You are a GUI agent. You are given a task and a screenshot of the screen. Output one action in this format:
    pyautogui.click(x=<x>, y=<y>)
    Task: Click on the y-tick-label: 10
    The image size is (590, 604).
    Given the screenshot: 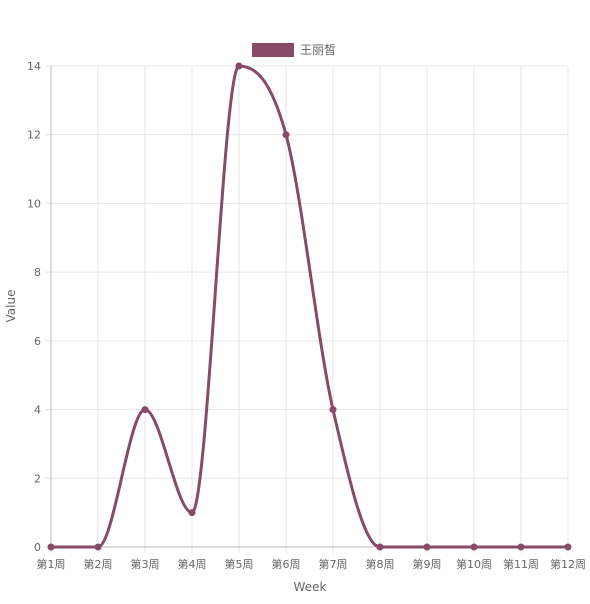 What is the action you would take?
    pyautogui.click(x=34, y=203)
    